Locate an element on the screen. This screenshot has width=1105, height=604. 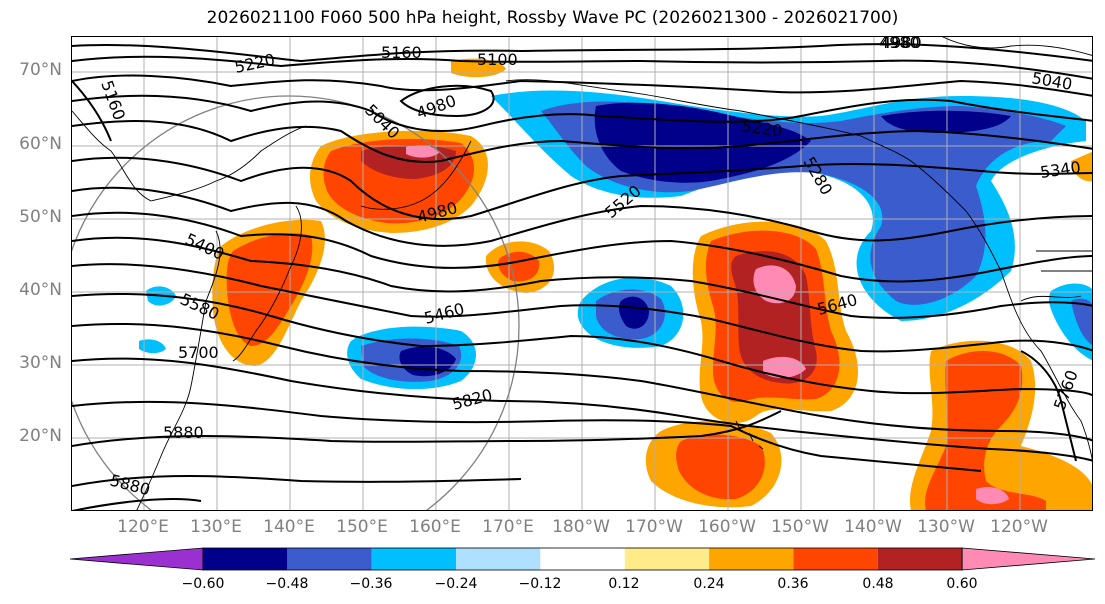
colorbar-outline is located at coordinates (582, 559).